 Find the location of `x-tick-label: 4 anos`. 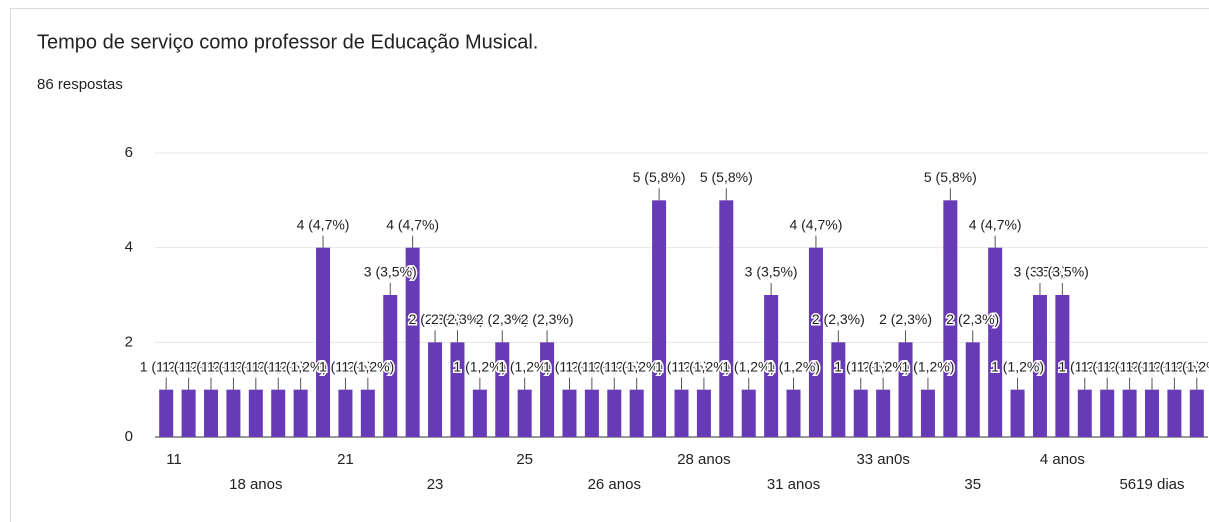

x-tick-label: 4 anos is located at coordinates (1062, 459).